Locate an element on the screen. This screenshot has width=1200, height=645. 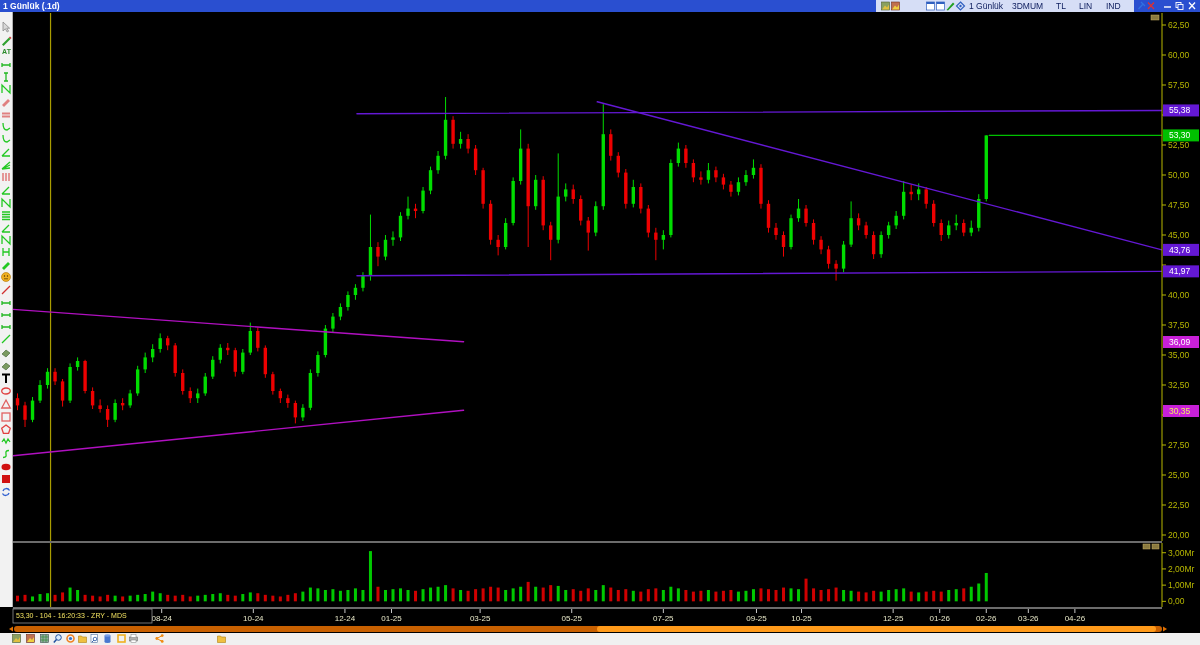
x-tick-label: 02-26 is located at coordinates (987, 618).